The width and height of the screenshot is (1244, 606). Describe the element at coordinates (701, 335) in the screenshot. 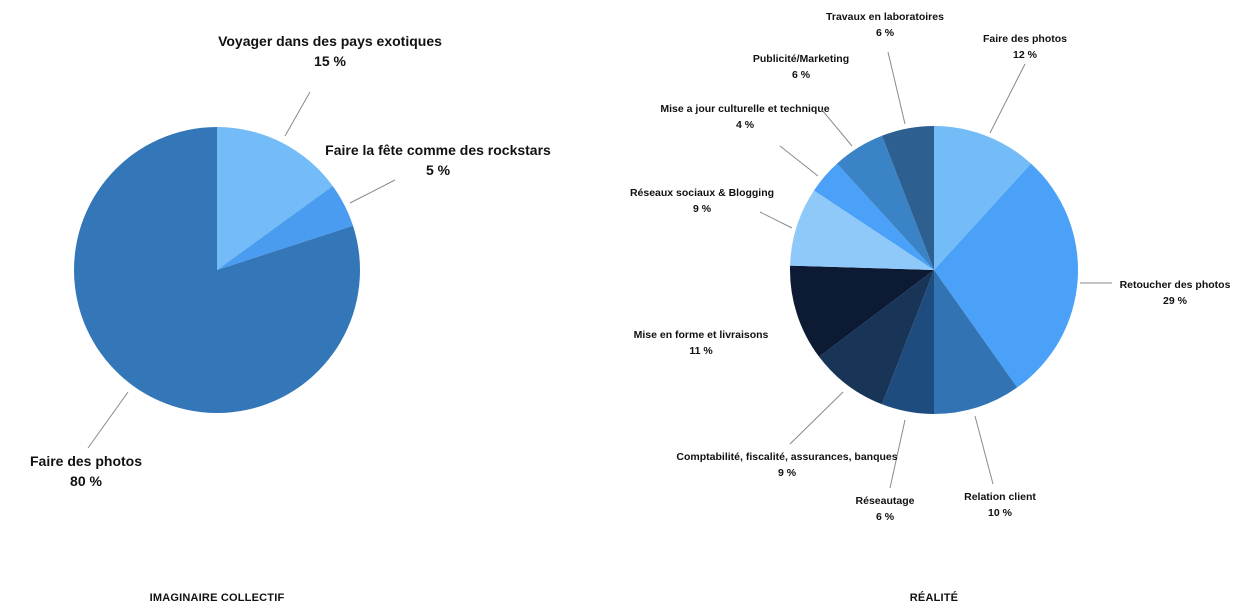

I see `slice-label: Mise en forme et livraisons` at that location.